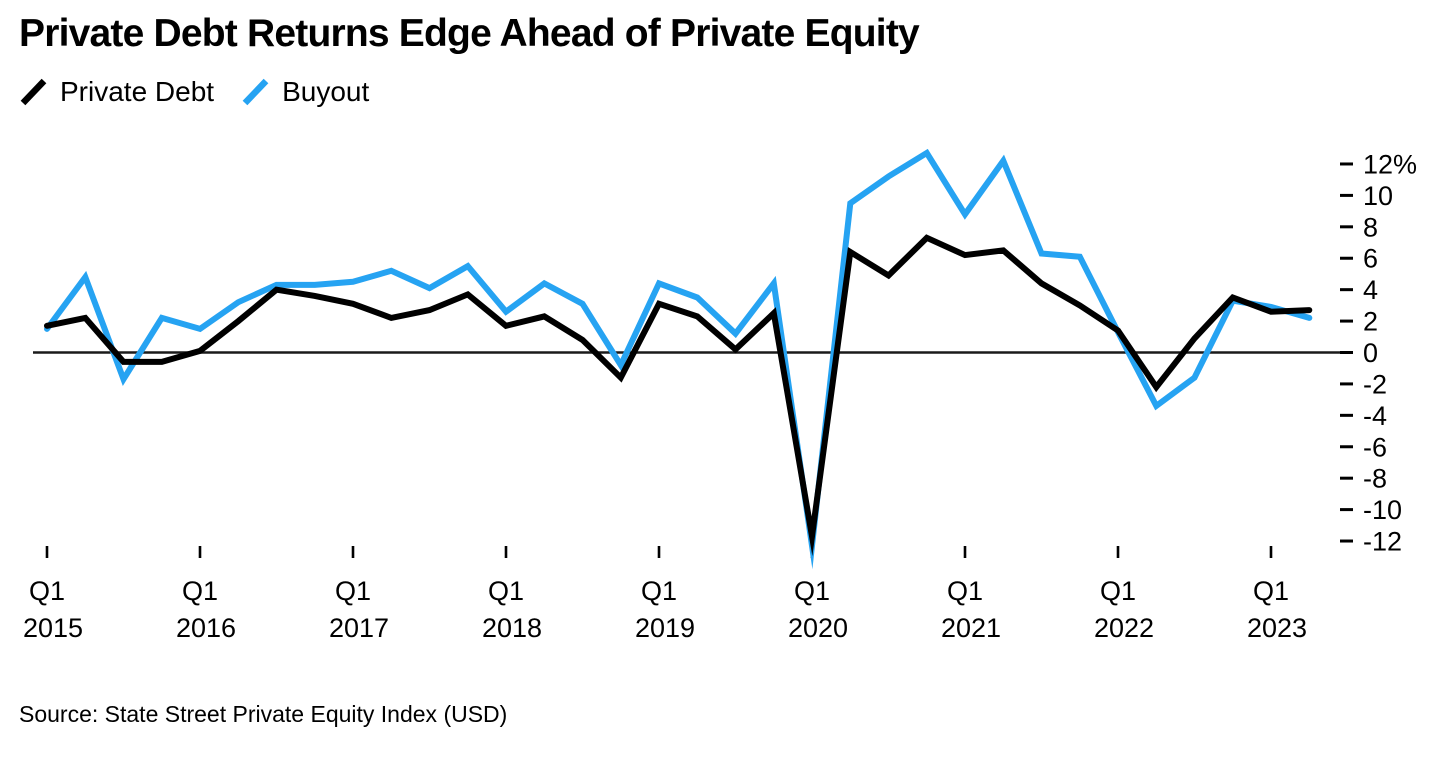 The height and width of the screenshot is (761, 1435). I want to click on x-tick-year-label: 2019, so click(665, 628).